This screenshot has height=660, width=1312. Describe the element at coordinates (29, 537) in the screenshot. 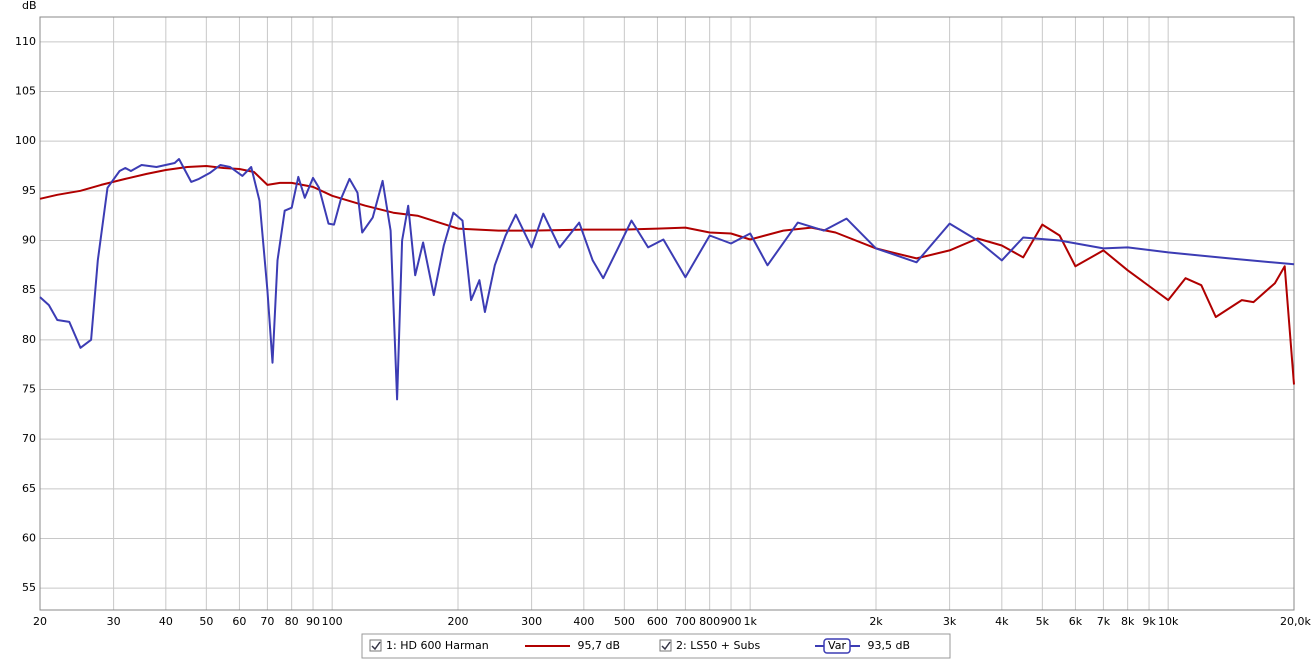

I see `y-tick-label: 60` at that location.